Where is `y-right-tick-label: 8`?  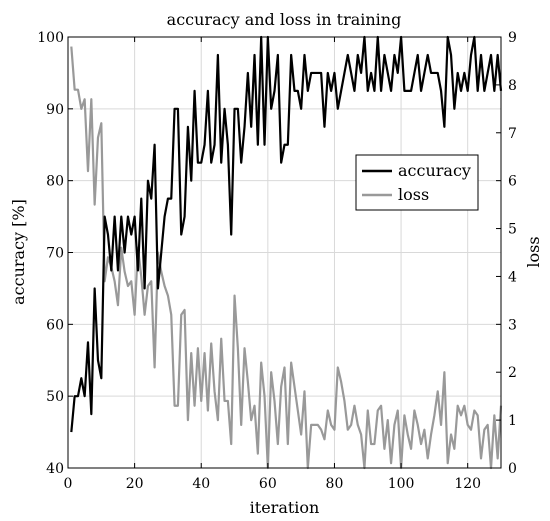
y-right-tick-label: 8 is located at coordinates (512, 86).